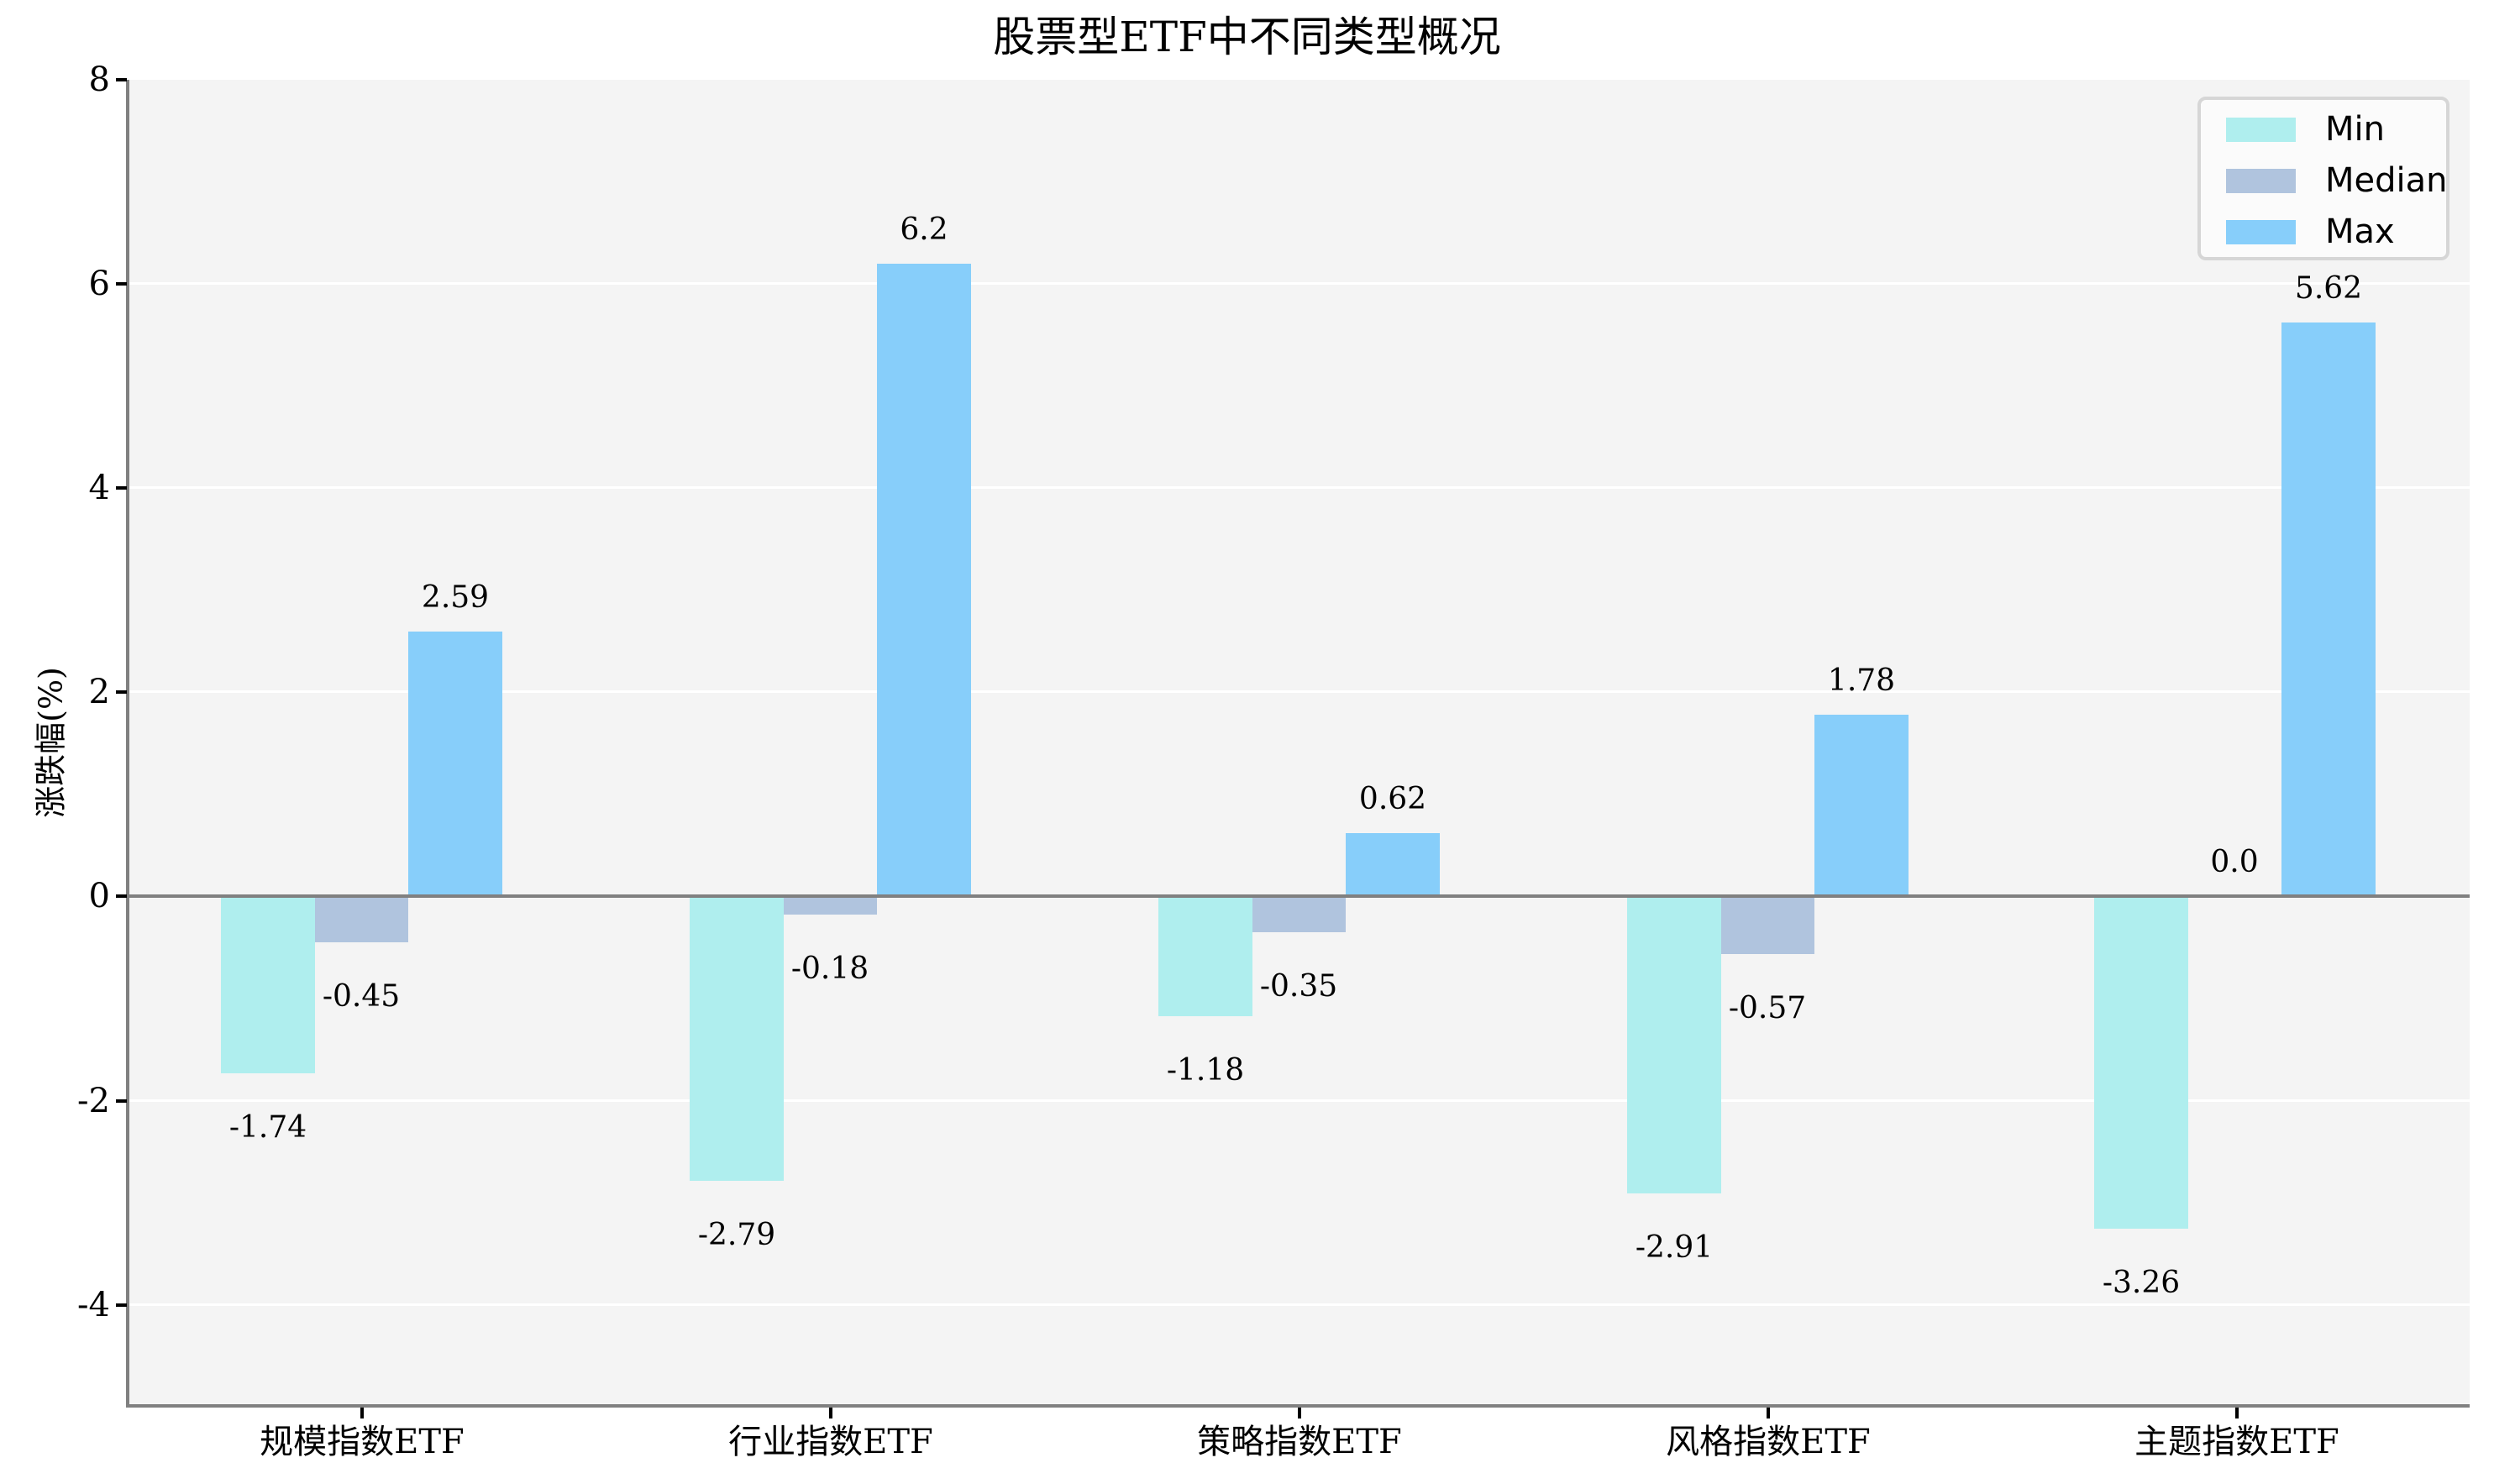 The width and height of the screenshot is (2494, 1484). Describe the element at coordinates (99, 488) in the screenshot. I see `y-tick-label: 4` at that location.